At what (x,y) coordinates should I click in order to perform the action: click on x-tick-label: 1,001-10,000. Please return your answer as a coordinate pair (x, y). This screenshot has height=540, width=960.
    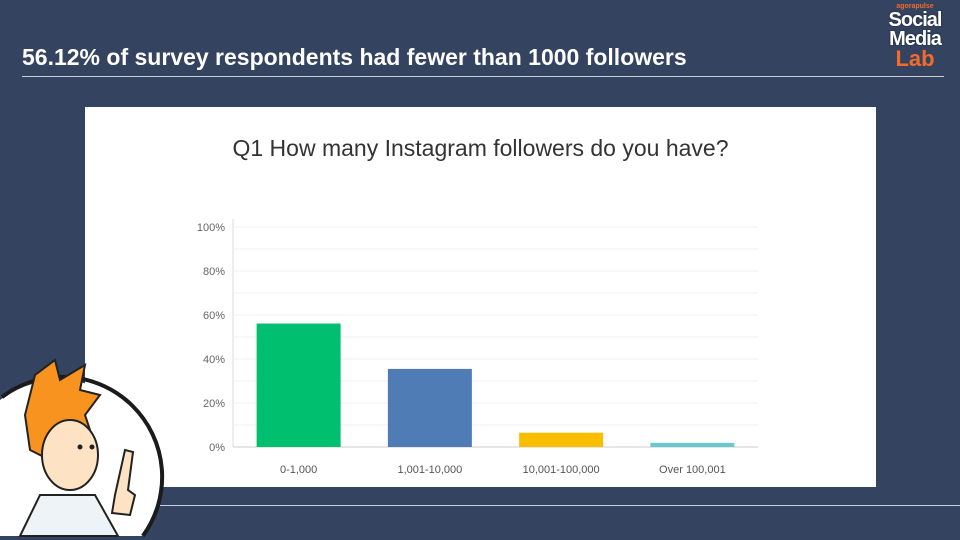
    Looking at the image, I should click on (429, 470).